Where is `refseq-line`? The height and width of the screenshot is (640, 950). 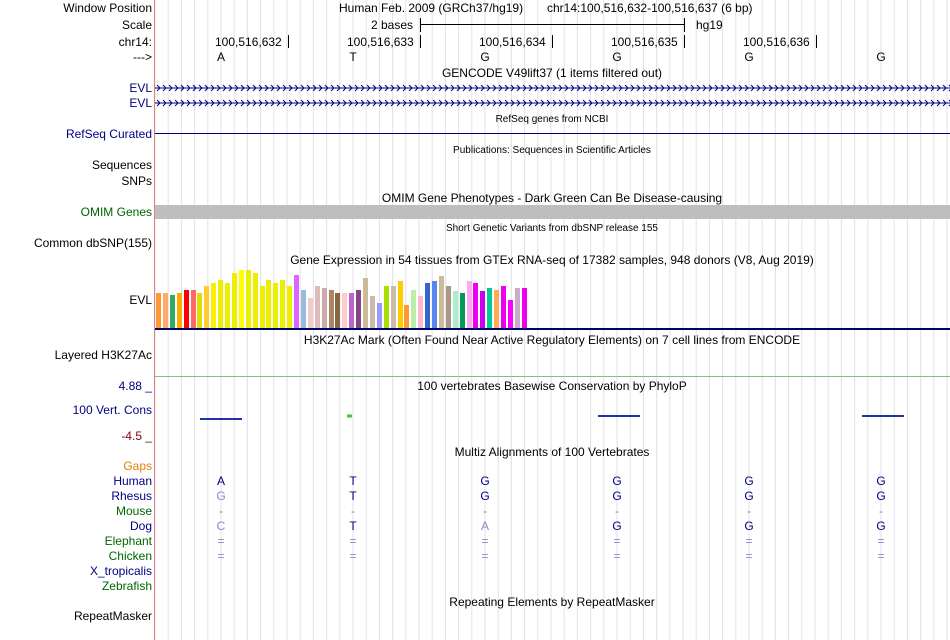
refseq-line is located at coordinates (552, 133).